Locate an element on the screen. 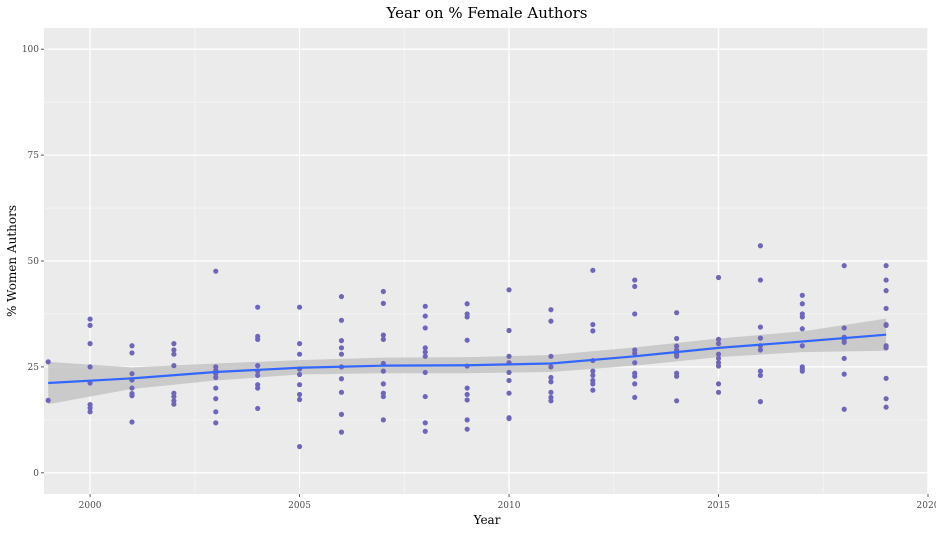 Image resolution: width=936 pixels, height=534 pixels. y-tick-label: 100 is located at coordinates (30, 50).